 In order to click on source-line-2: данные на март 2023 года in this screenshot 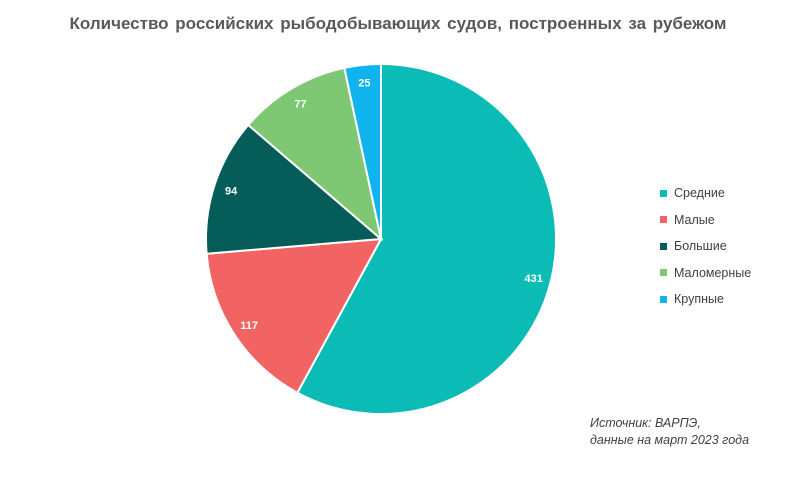, I will do `click(670, 440)`.